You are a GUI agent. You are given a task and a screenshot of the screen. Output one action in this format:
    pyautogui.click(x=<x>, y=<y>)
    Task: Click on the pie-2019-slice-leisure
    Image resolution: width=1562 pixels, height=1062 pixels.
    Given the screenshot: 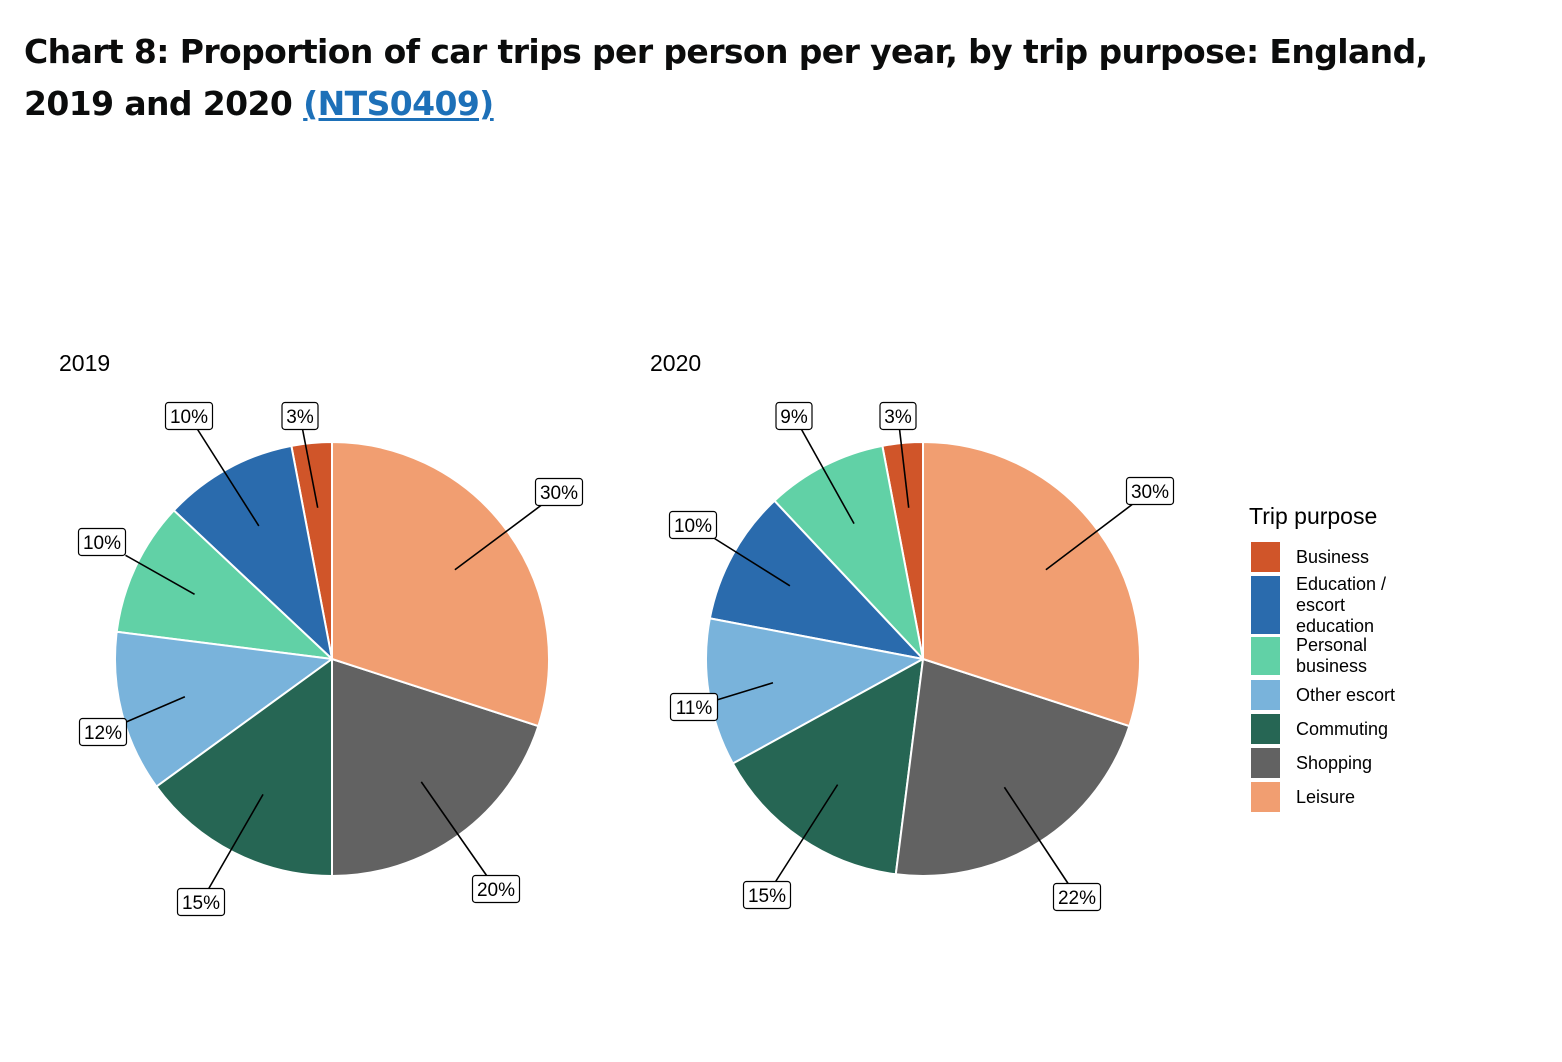 What is the action you would take?
    pyautogui.click(x=440, y=584)
    